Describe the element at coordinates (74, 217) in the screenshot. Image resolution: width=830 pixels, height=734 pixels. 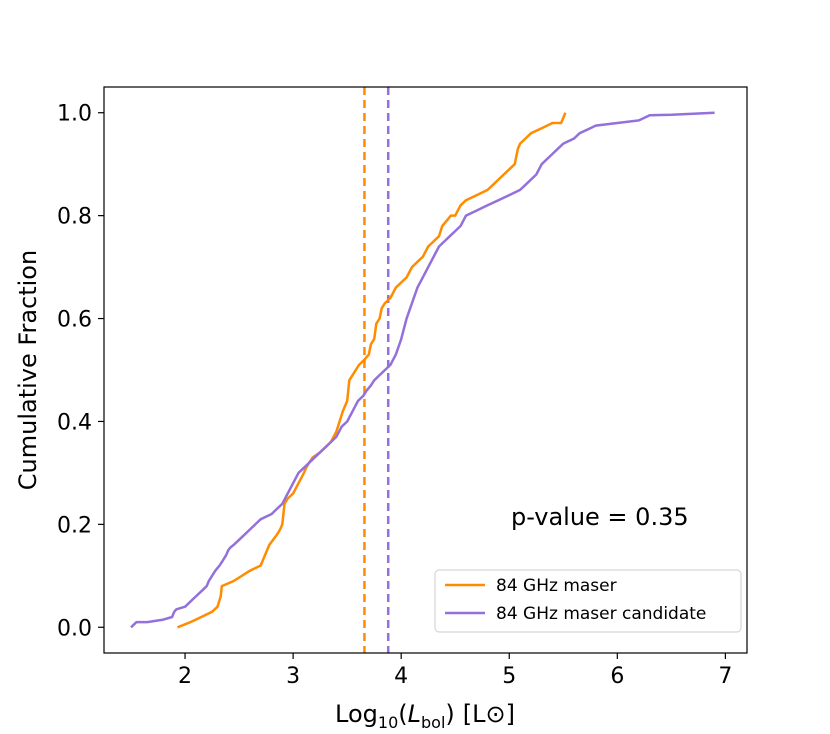
I see `y-tick-label: 0.8` at that location.